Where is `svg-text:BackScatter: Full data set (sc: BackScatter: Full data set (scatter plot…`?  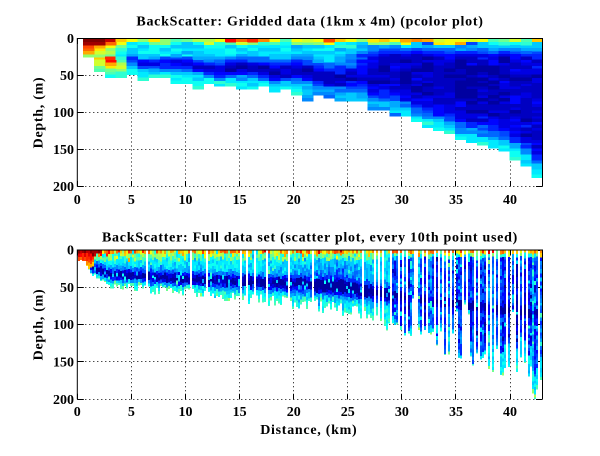
svg-text:BackScatter: Full data set (sc: BackScatter: Full data set (scatter plot… is located at coordinates (310, 238).